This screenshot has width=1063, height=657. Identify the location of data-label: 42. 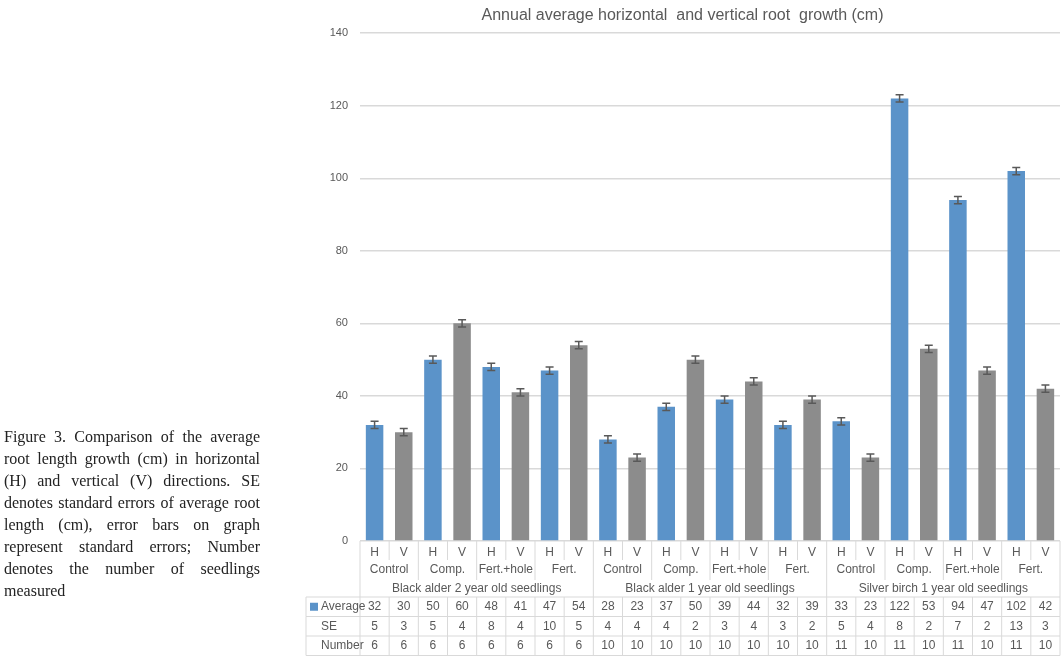
(1045, 606).